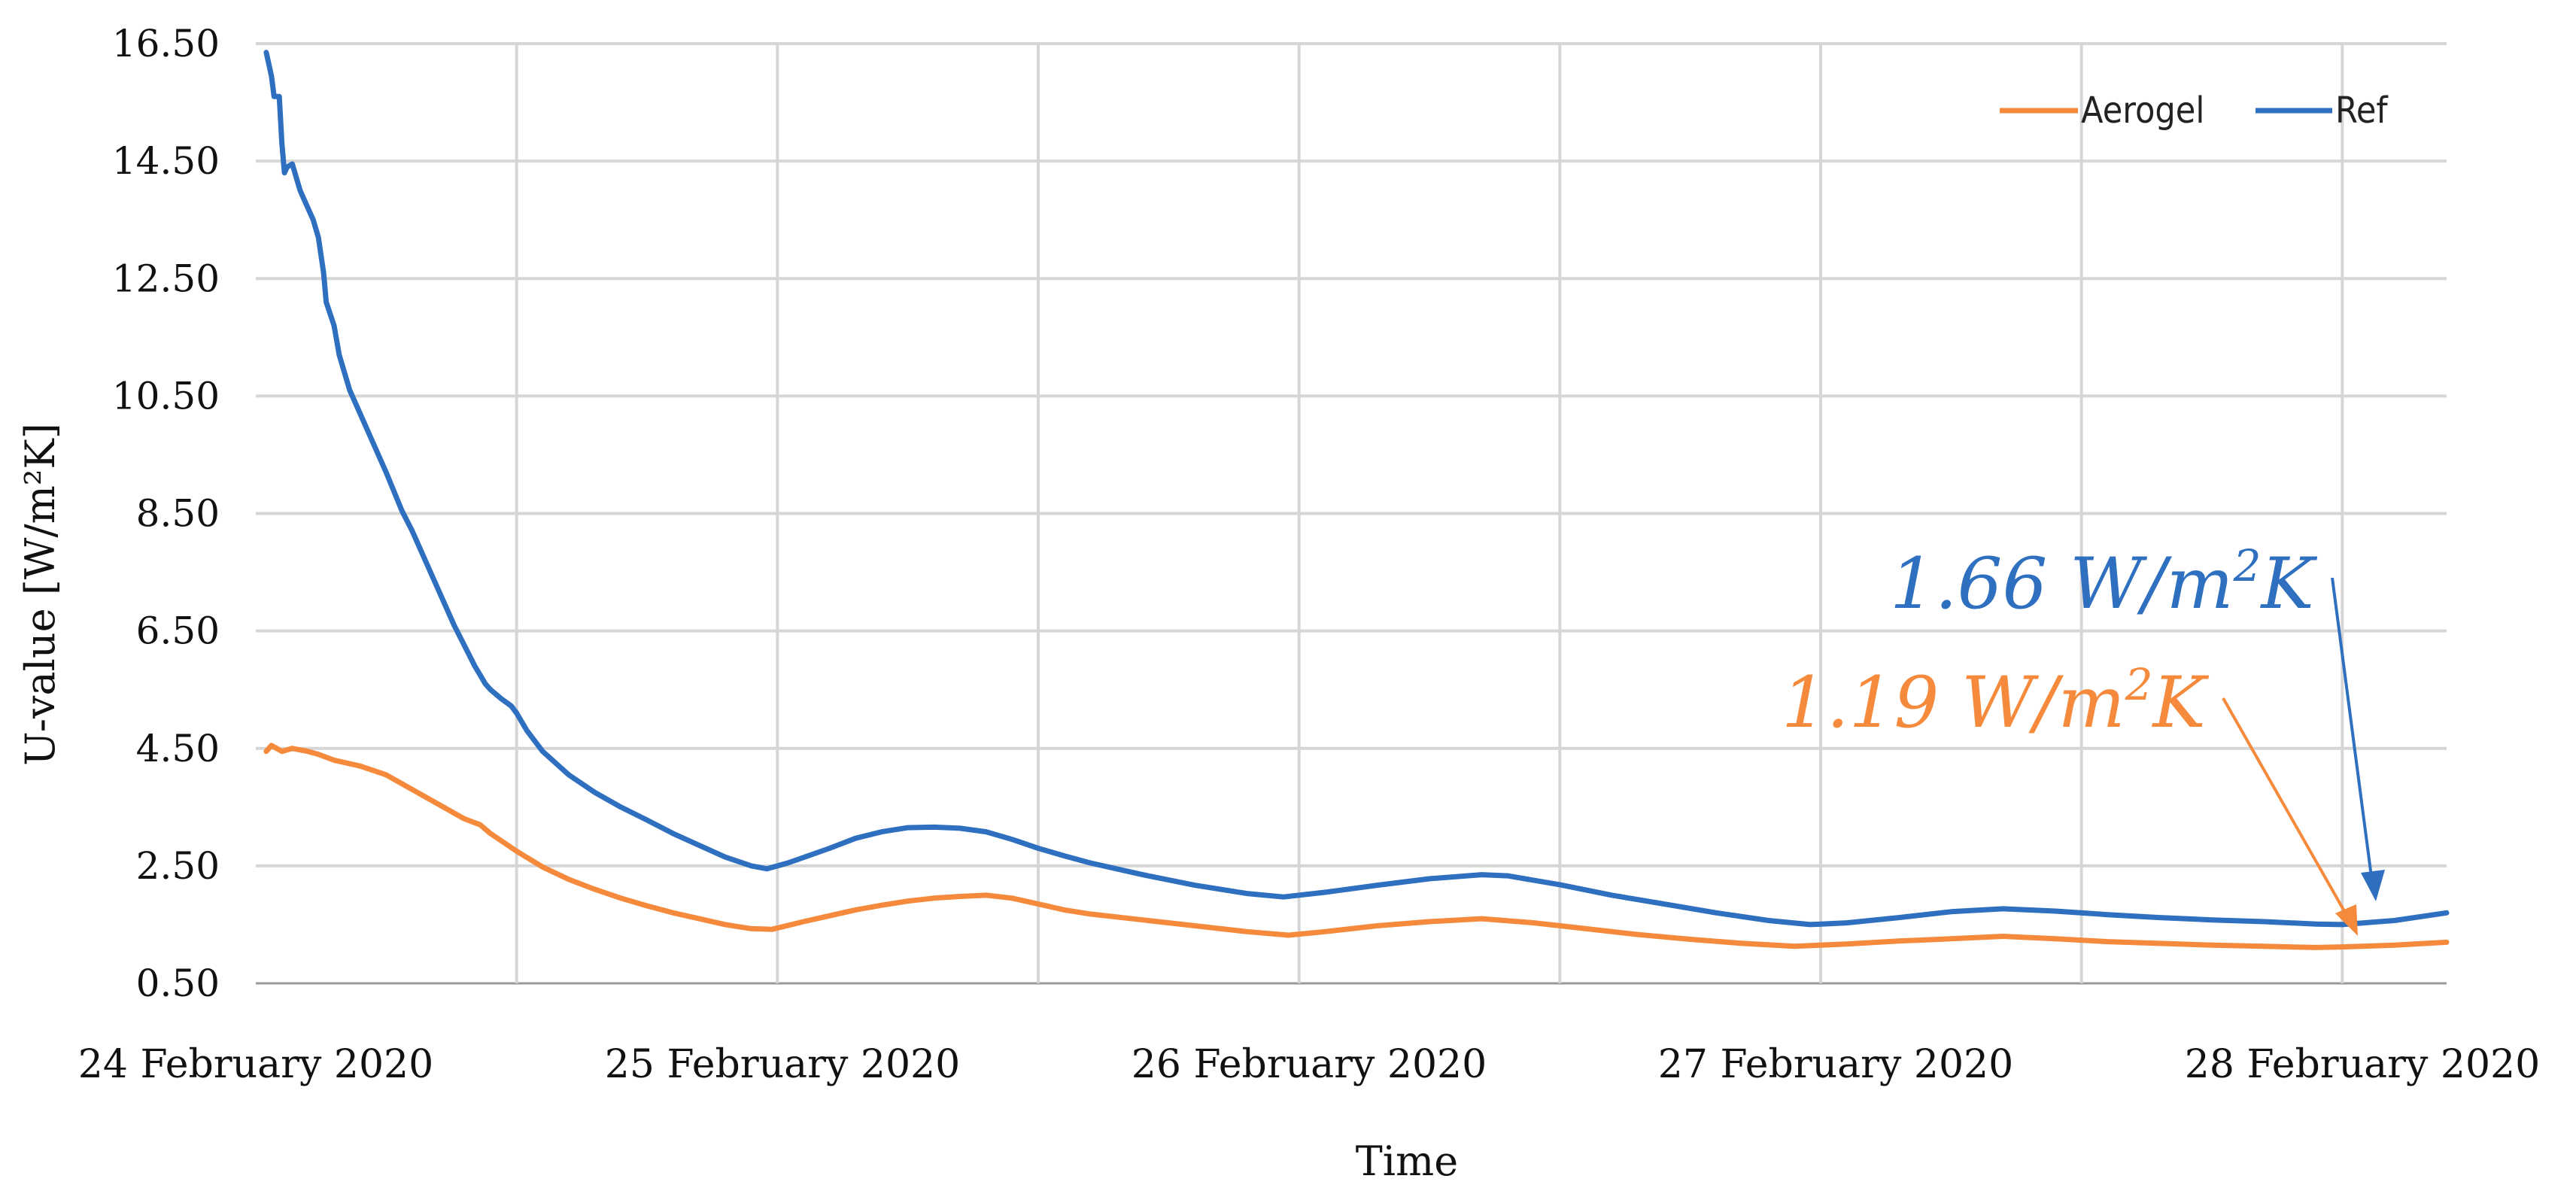 This screenshot has height=1200, width=2576. I want to click on annotation-ref-value: 1.66 W/m2K, so click(2104, 582).